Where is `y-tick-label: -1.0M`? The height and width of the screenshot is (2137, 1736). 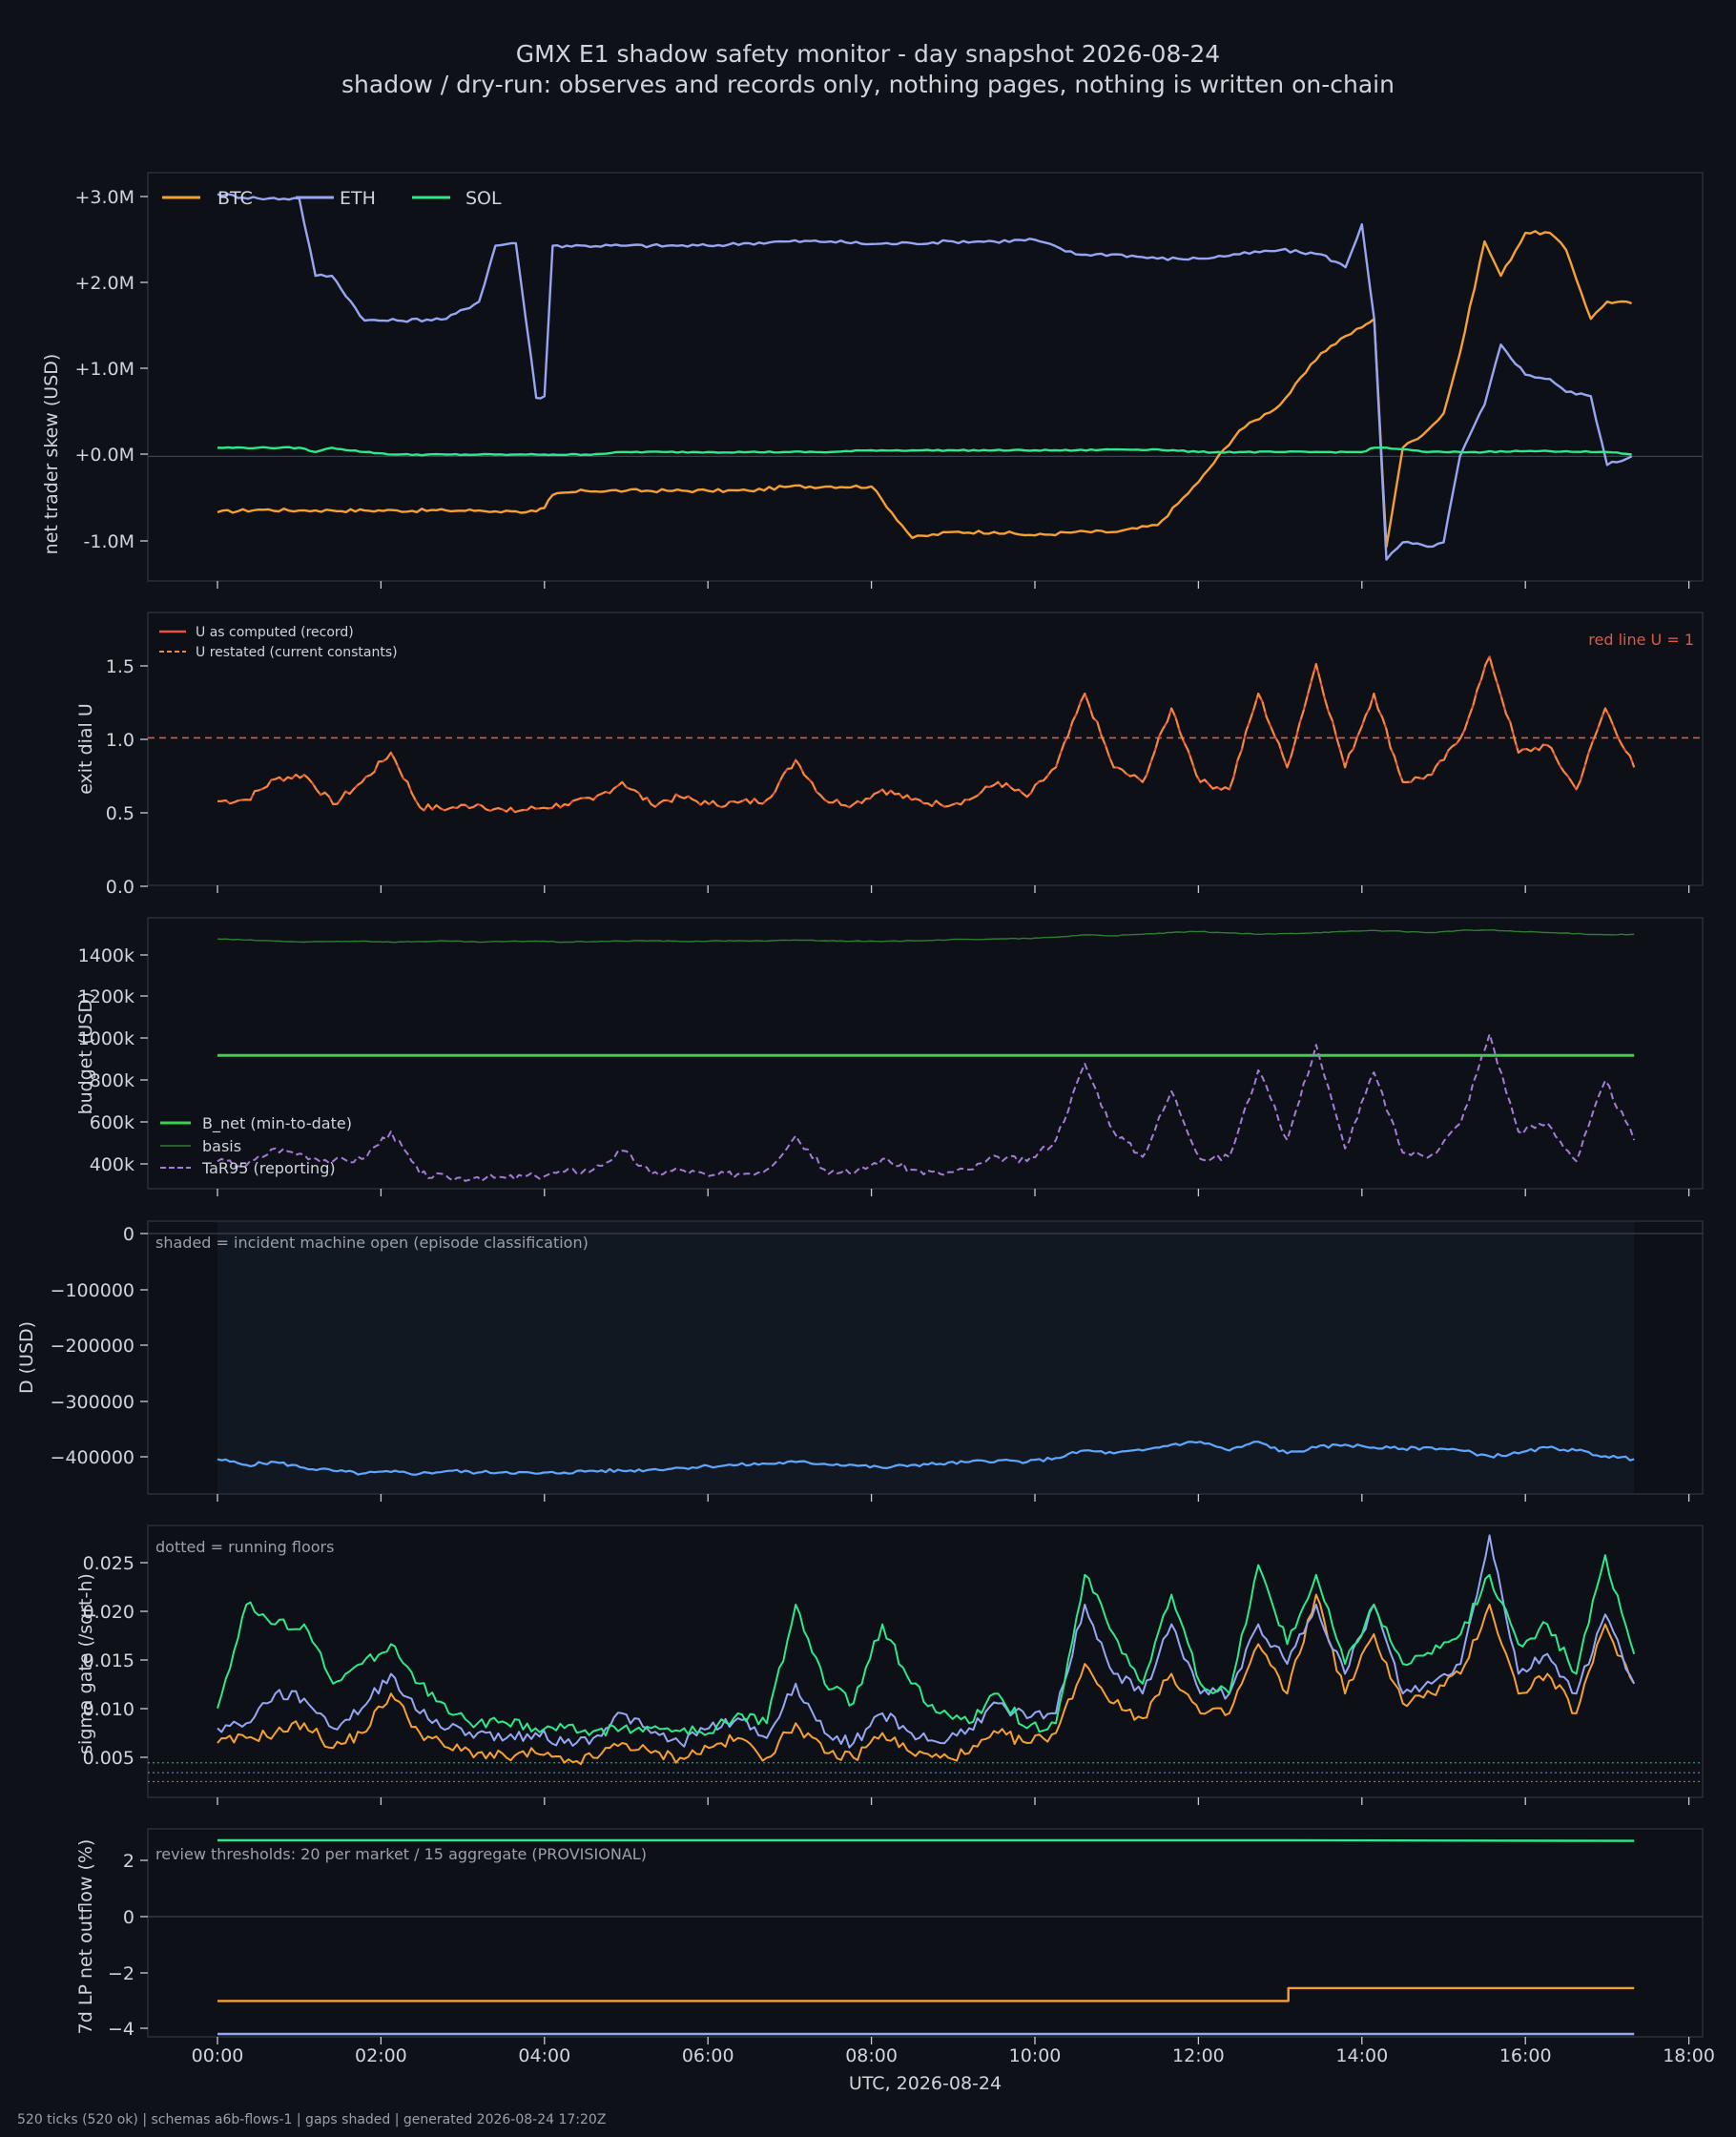 y-tick-label: -1.0M is located at coordinates (109, 541).